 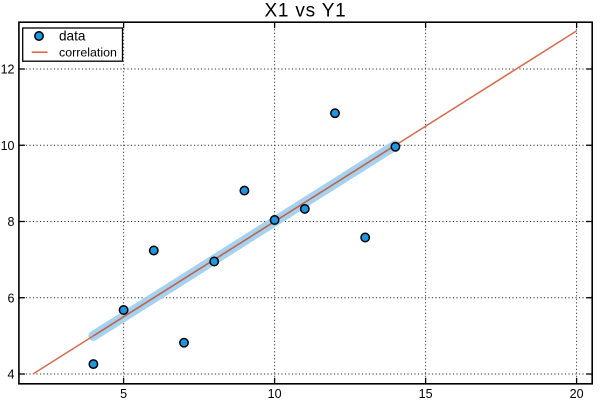 What do you see at coordinates (8, 70) in the screenshot?
I see `svg-text: 12` at bounding box center [8, 70].